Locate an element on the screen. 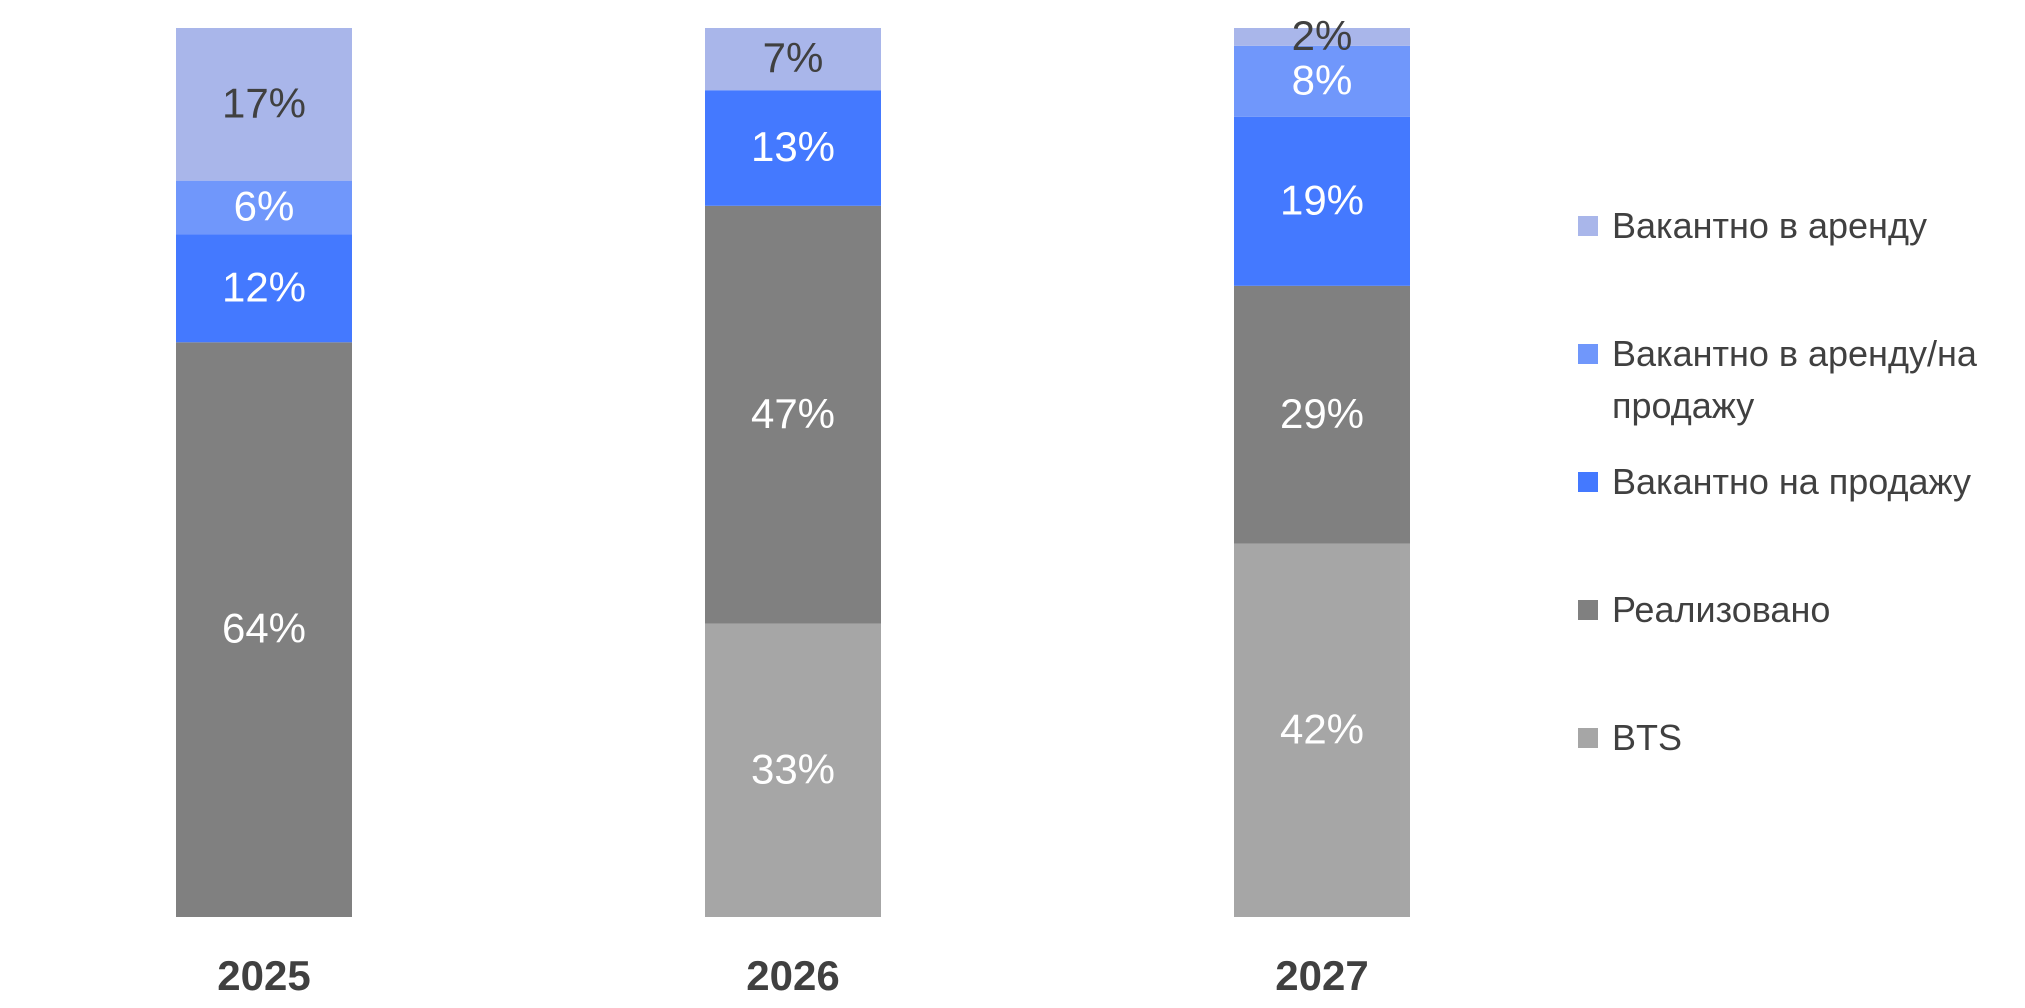 This screenshot has height=1008, width=2025. data-label: 29% is located at coordinates (1322, 413).